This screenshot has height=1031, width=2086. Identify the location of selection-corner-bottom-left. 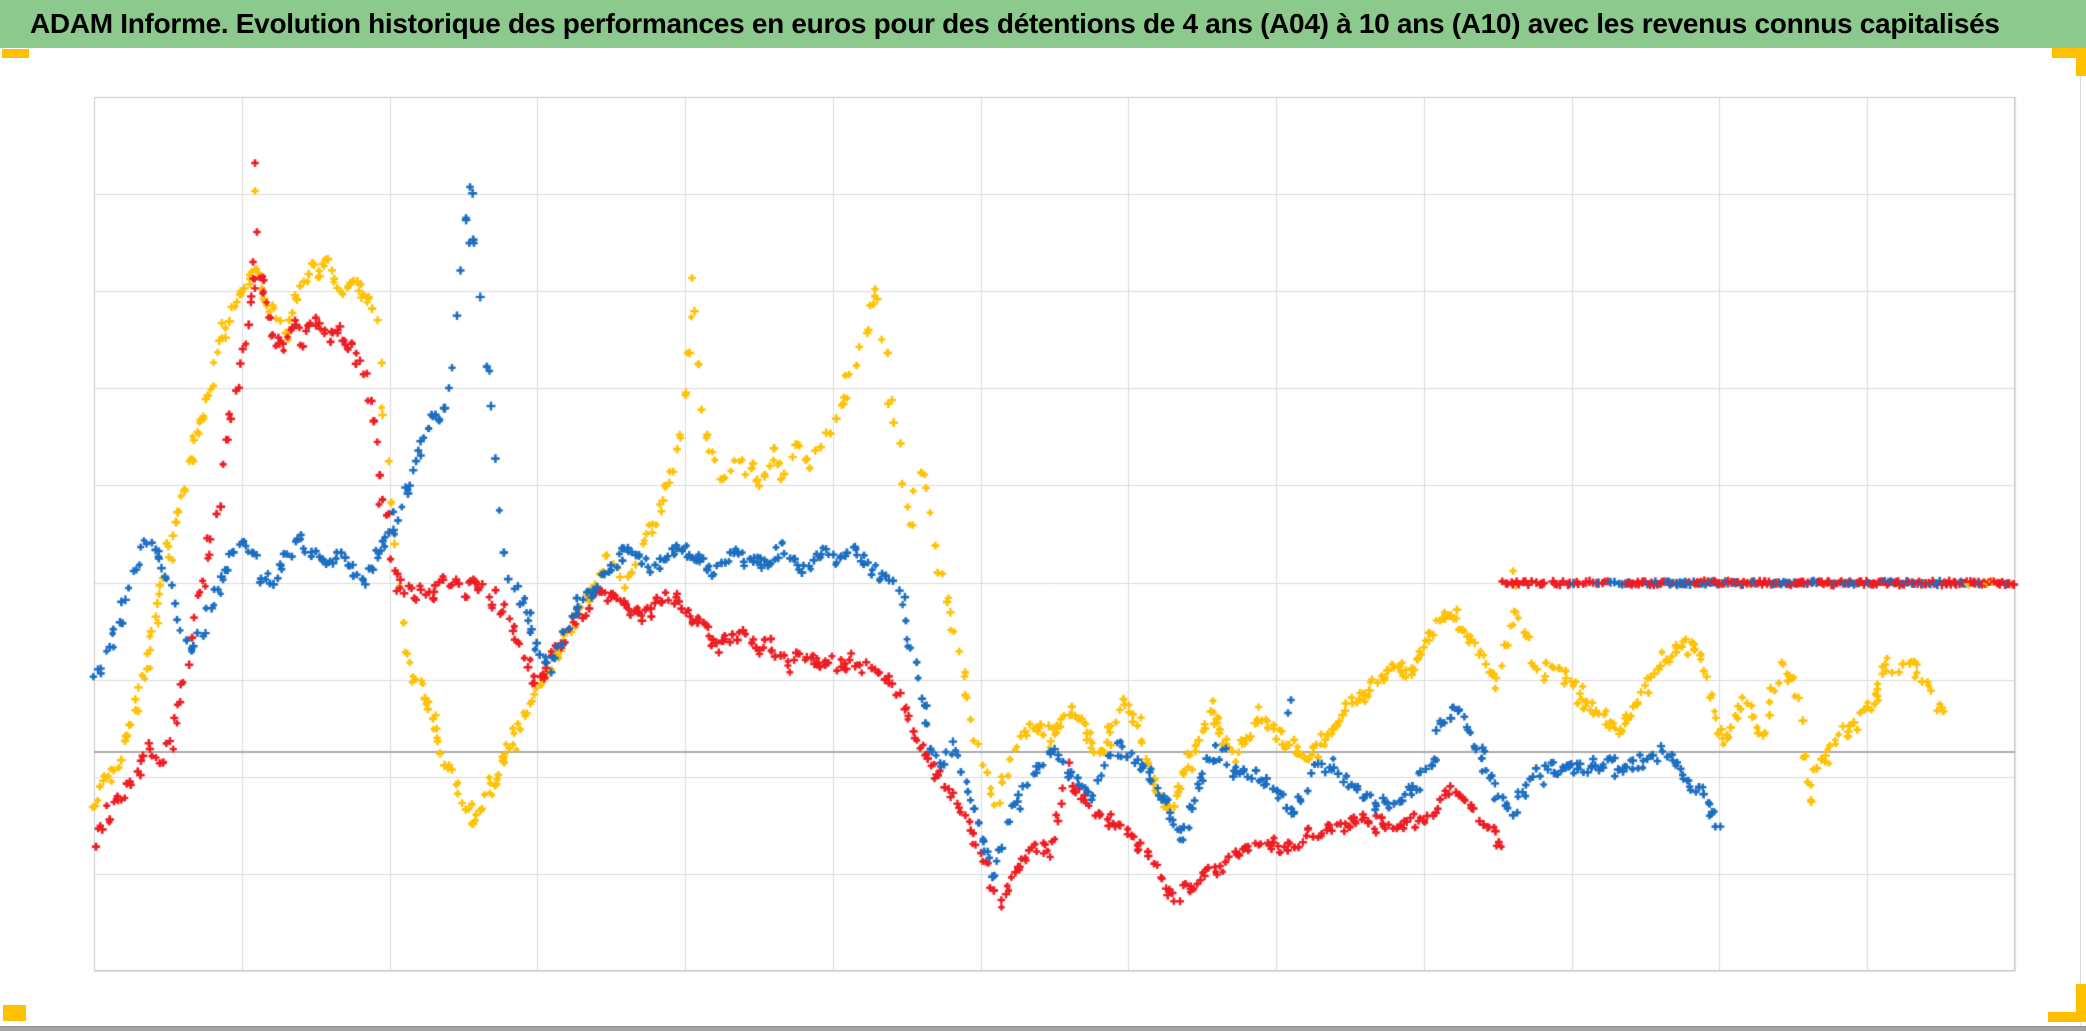
(14, 1013).